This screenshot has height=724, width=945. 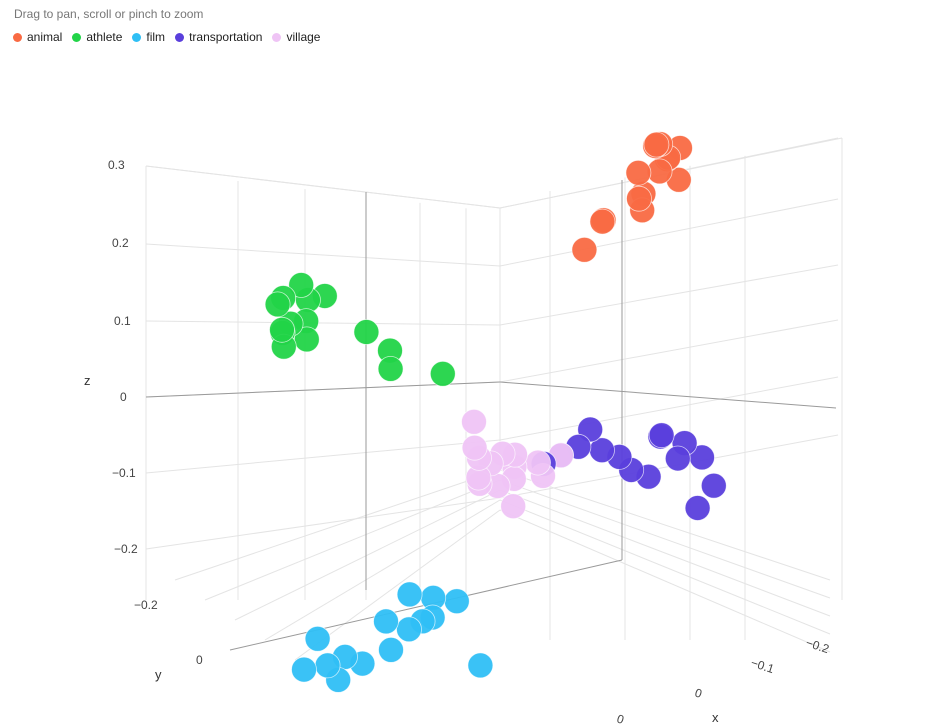 I want to click on legend-label: athlete, so click(x=104, y=37).